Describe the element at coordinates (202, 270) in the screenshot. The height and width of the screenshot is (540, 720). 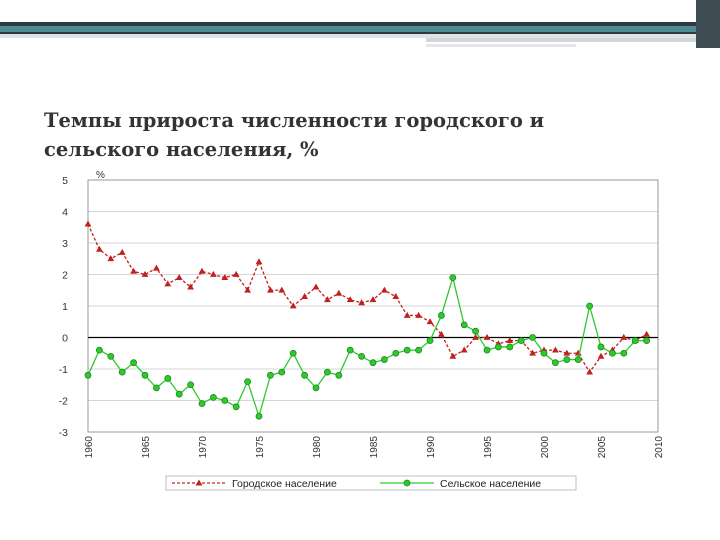
I see `urban-point-1970` at that location.